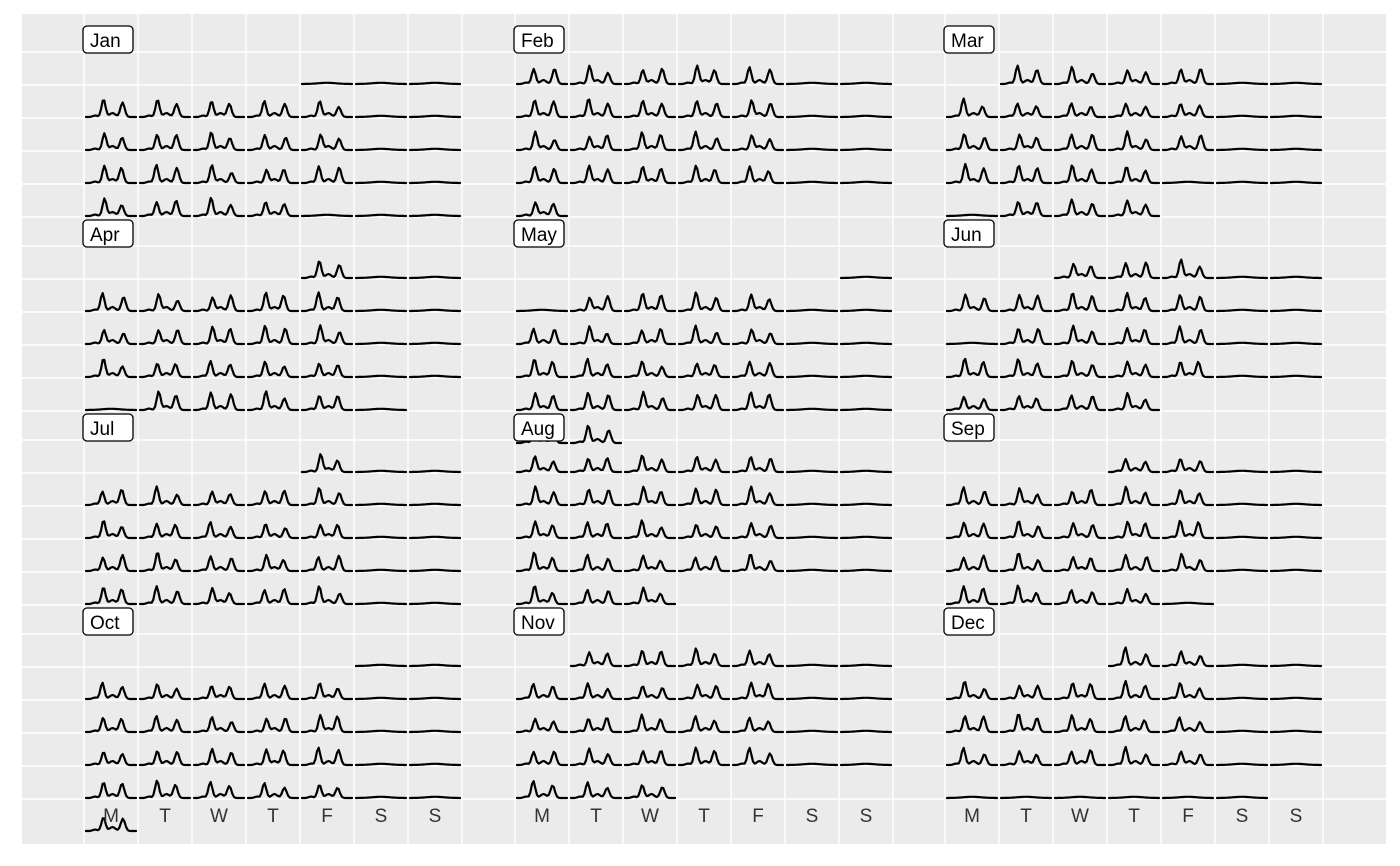 This screenshot has width=1400, height=866. I want to click on month-label-text: Jan, so click(105, 41).